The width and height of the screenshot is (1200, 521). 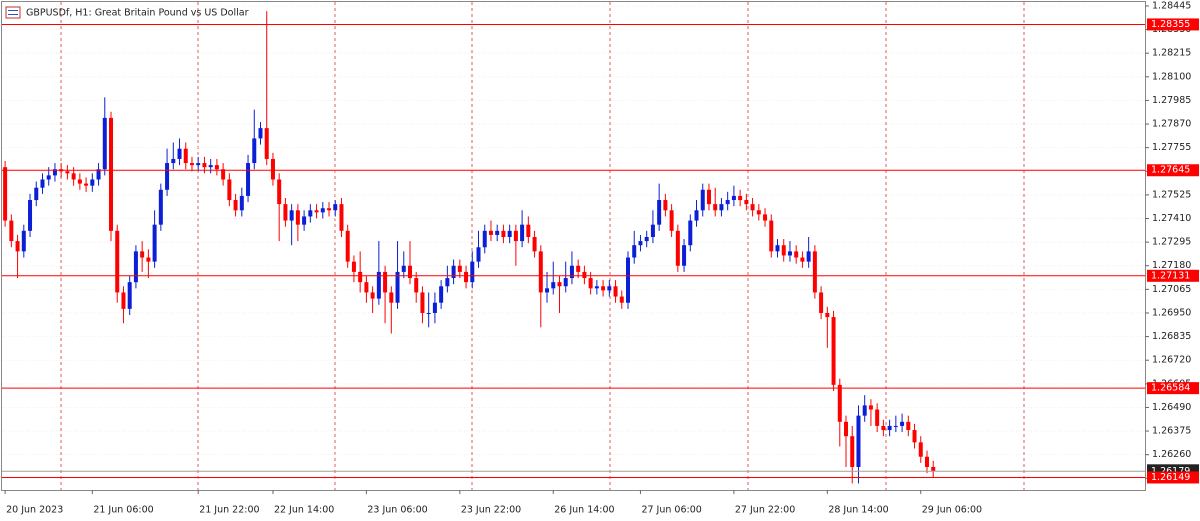 What do you see at coordinates (1125, 7) in the screenshot?
I see `one-click-area` at bounding box center [1125, 7].